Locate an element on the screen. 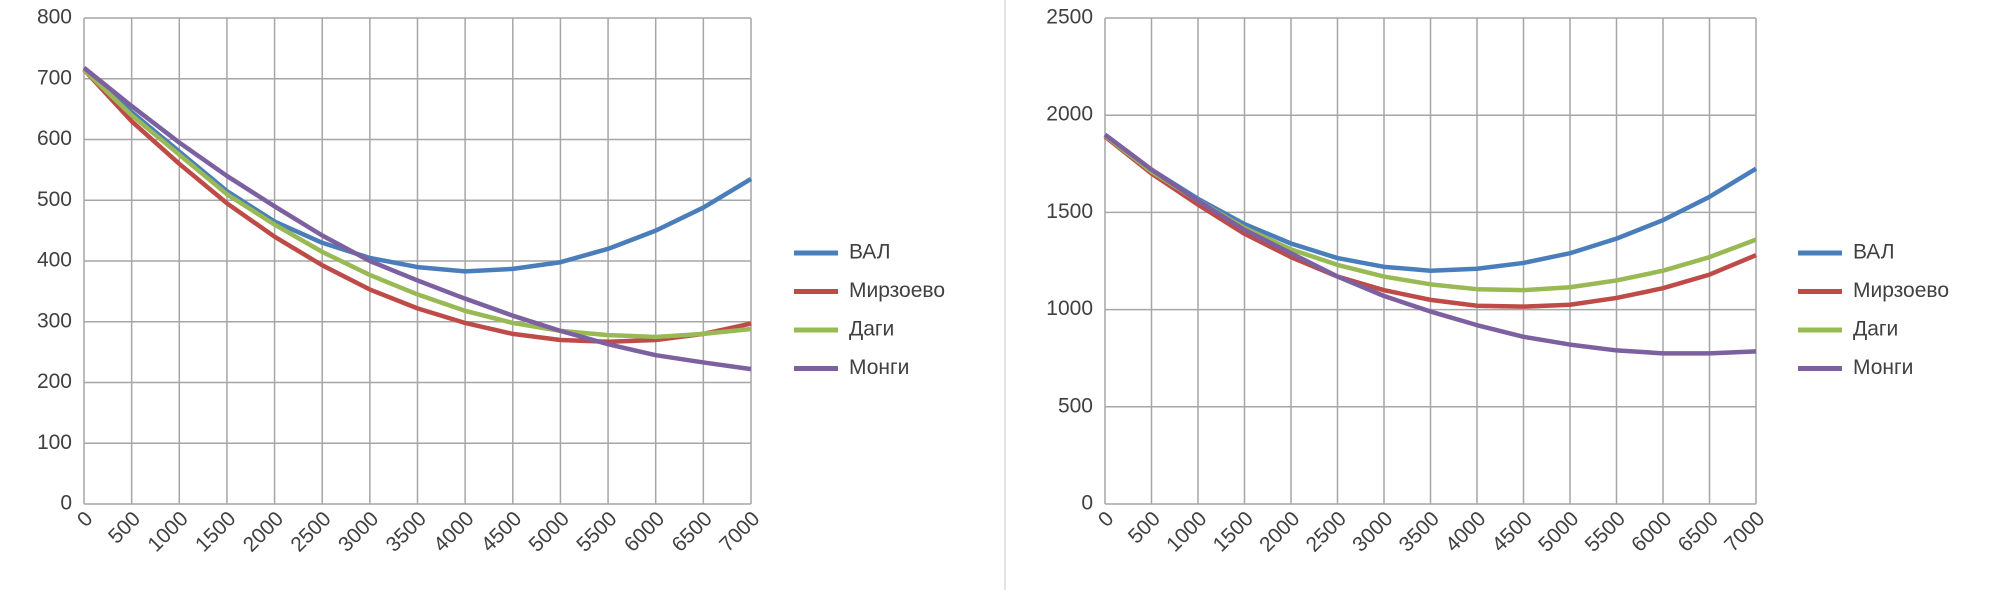 Image resolution: width=2007 pixels, height=590 pixels. y-tick-label: 1500 is located at coordinates (1069, 211).